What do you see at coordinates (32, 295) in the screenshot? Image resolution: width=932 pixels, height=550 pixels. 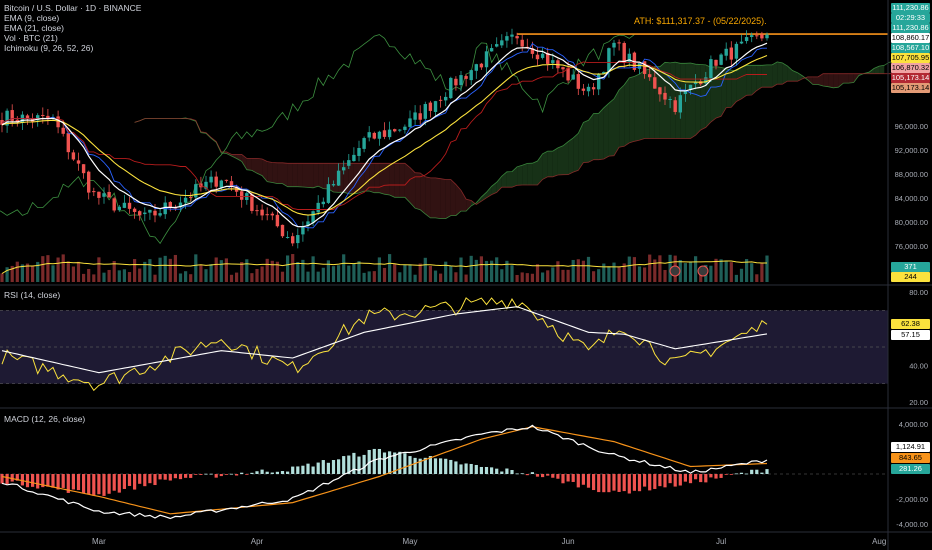 I see `rsi-legend: RSI (14, close)` at bounding box center [32, 295].